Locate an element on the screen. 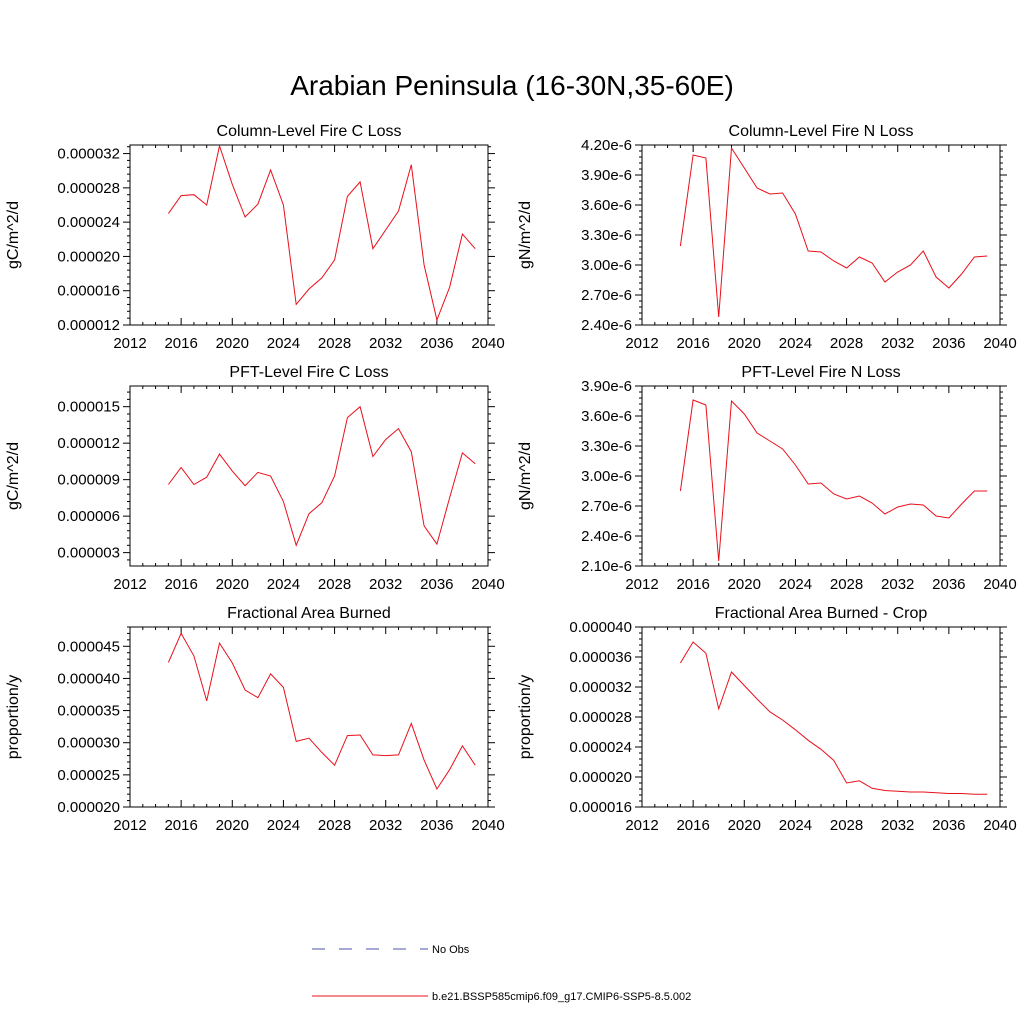 This screenshot has width=1024, height=1024. y-tick-label: 0.000016 is located at coordinates (600, 807).